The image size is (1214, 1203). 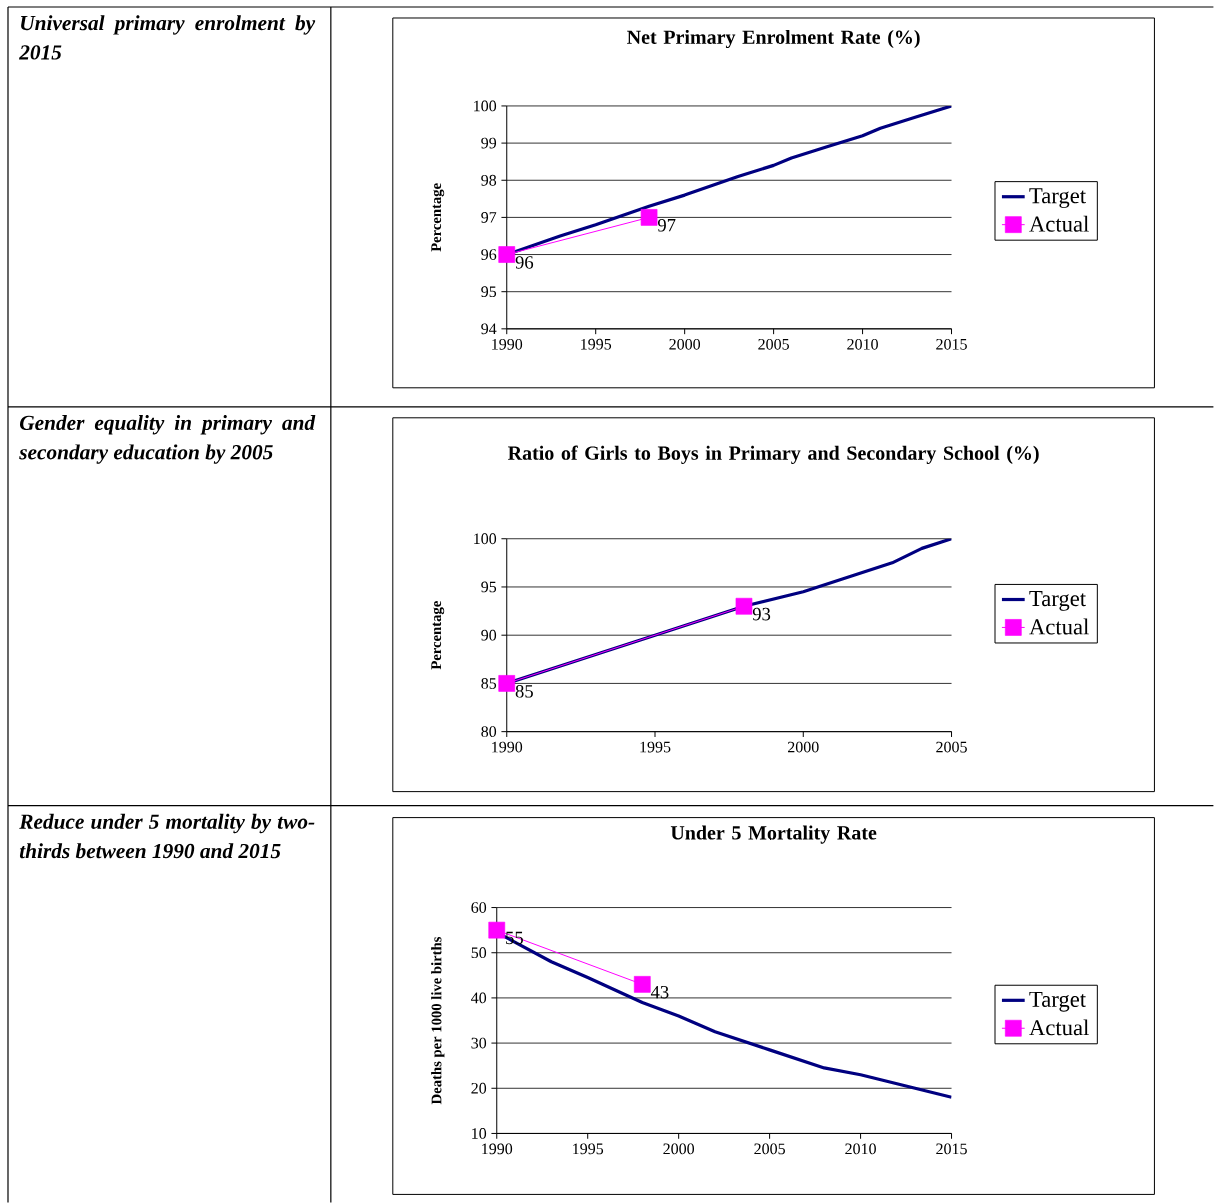 What do you see at coordinates (479, 1133) in the screenshot?
I see `y-tick-label: 10` at bounding box center [479, 1133].